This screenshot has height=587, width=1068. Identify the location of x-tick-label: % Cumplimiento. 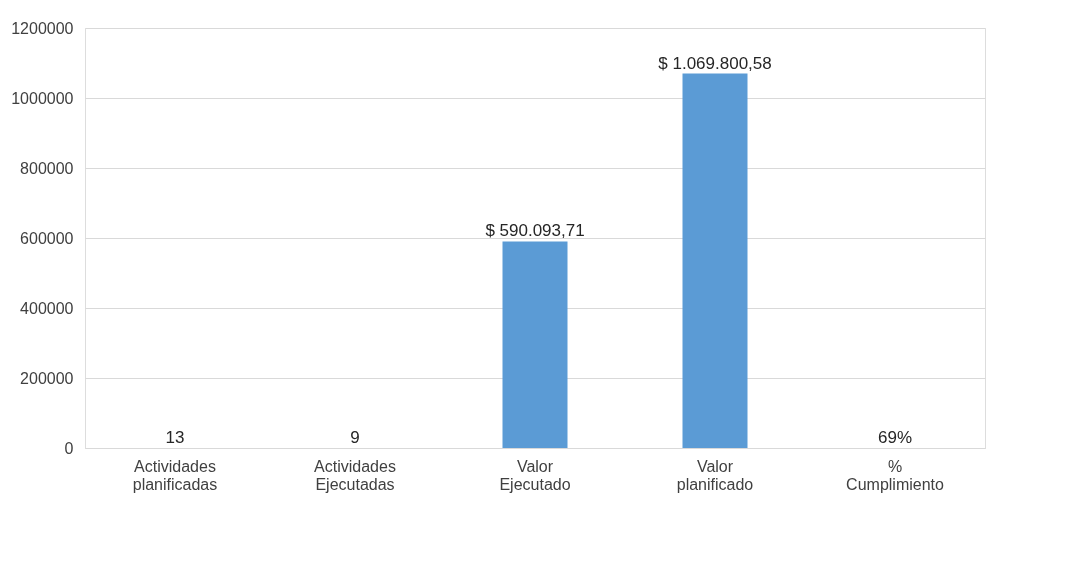
(895, 475).